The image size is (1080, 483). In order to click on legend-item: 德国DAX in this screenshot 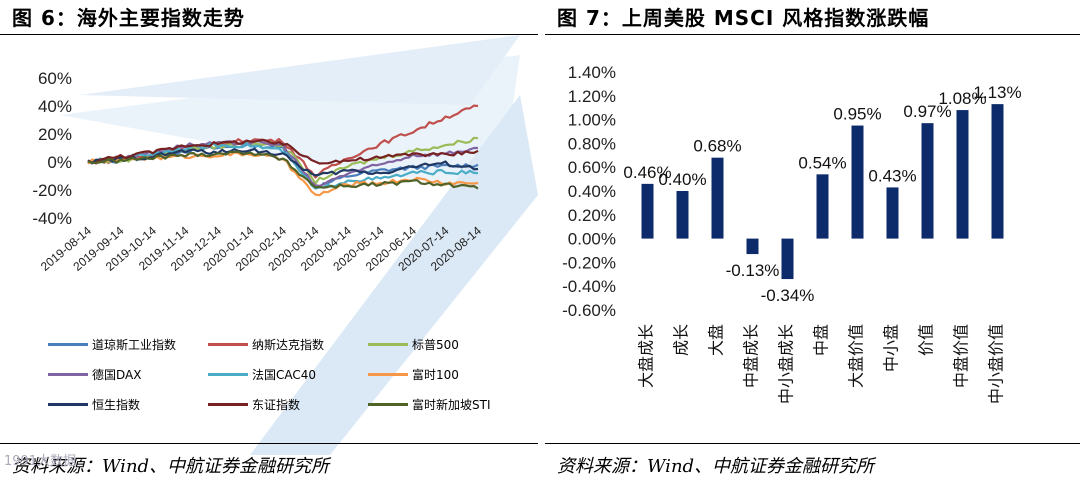, I will do `click(94, 374)`.